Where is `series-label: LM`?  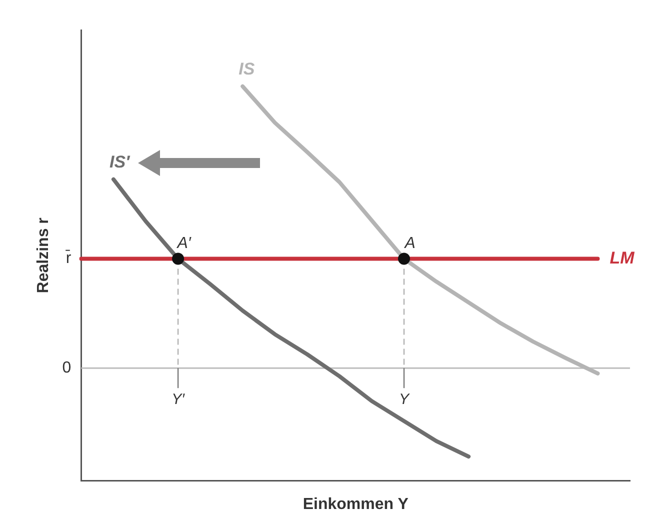
series-label: LM is located at coordinates (623, 258).